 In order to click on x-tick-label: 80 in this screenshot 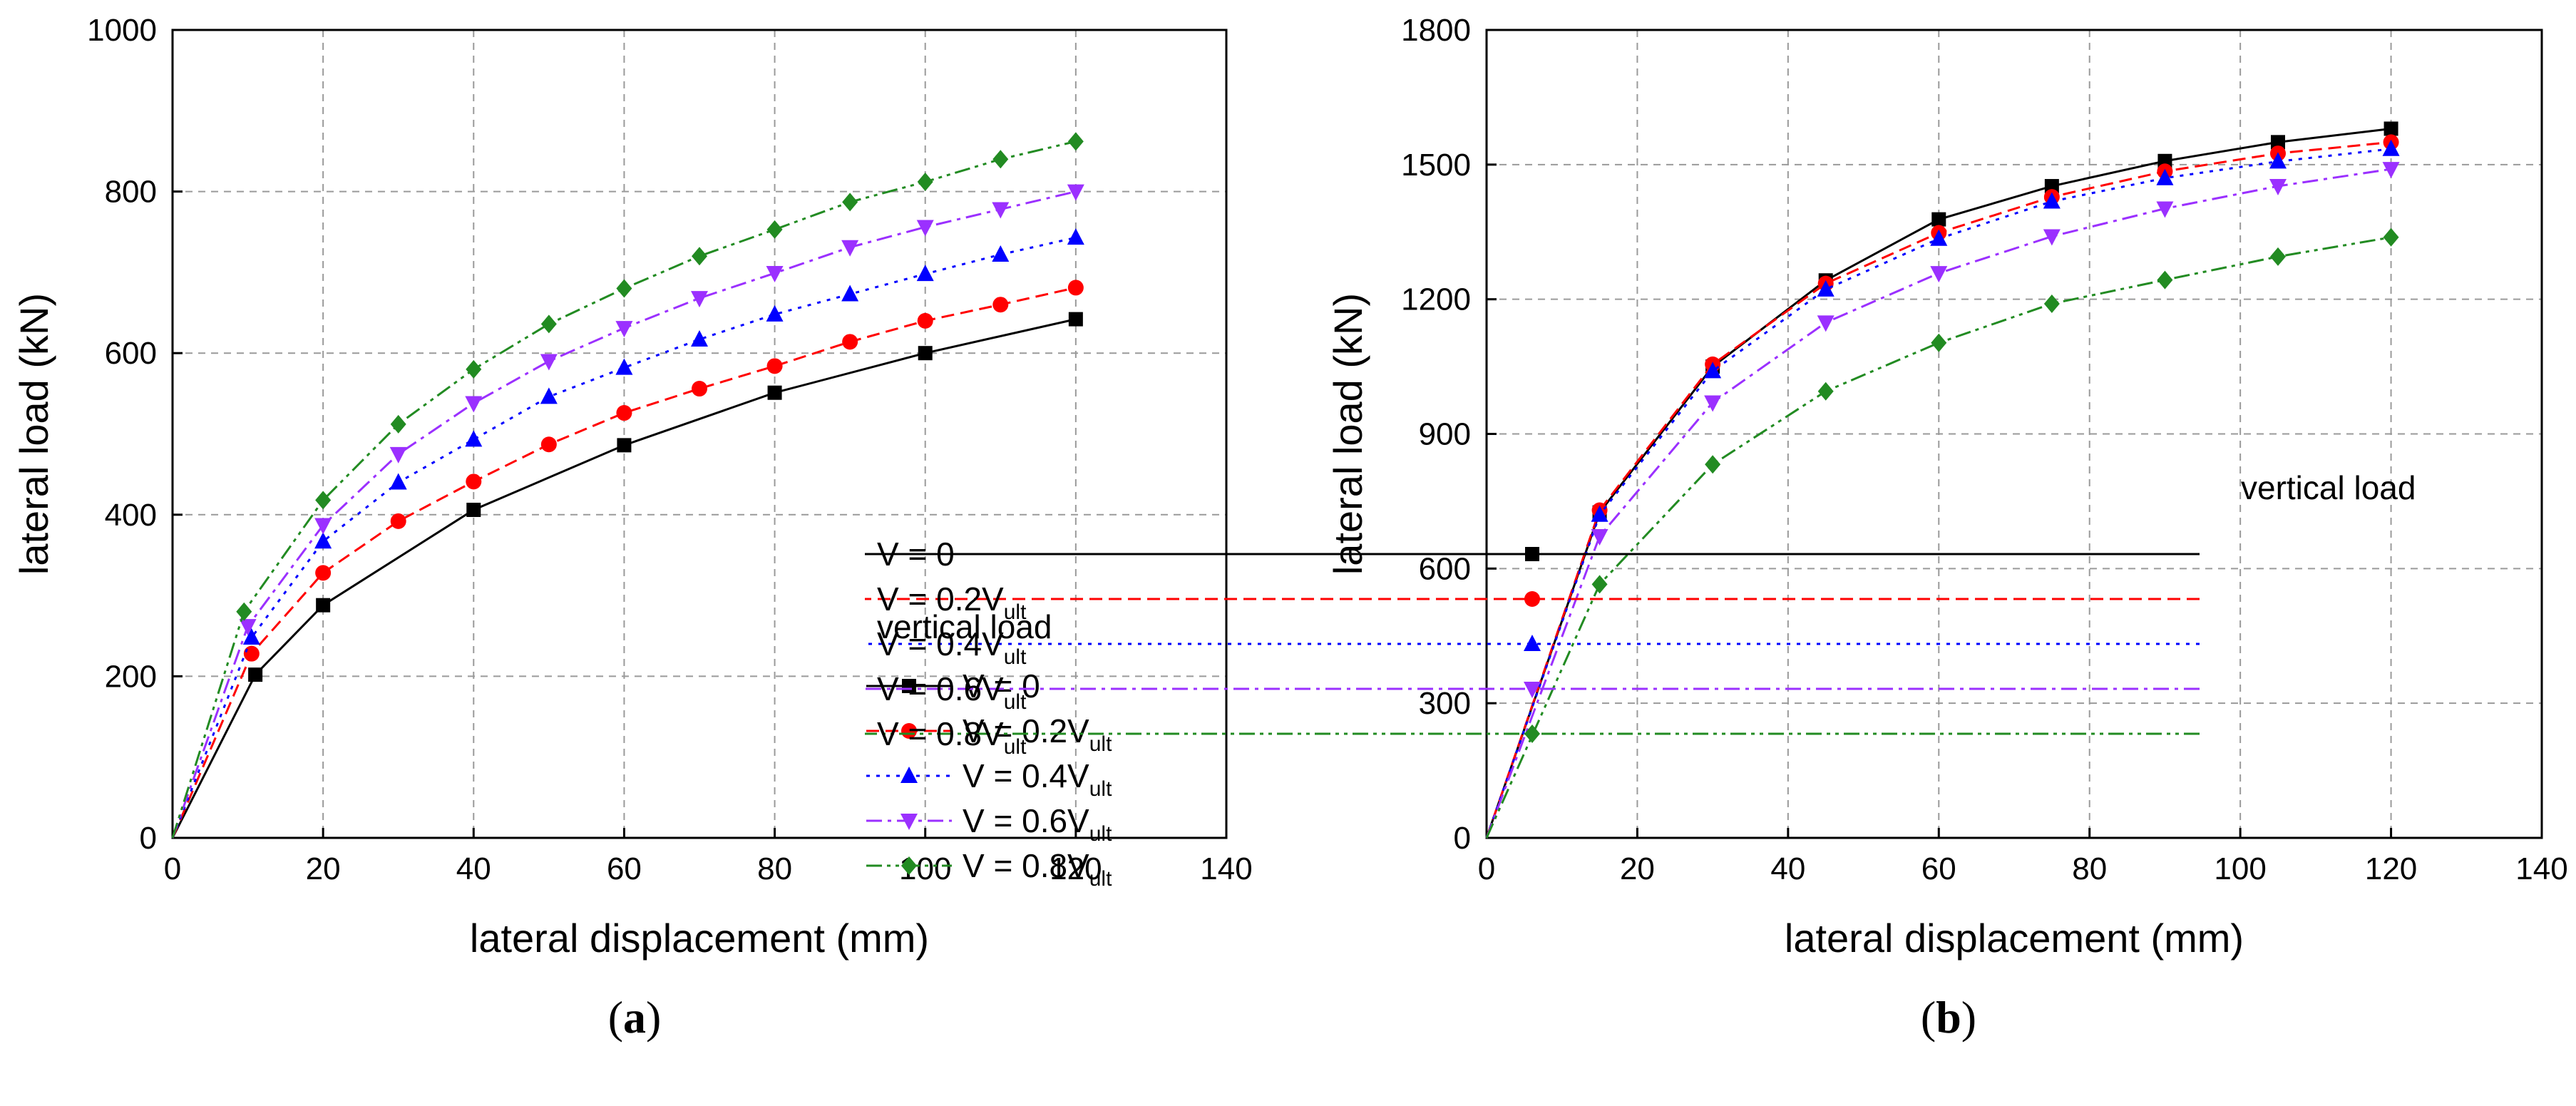, I will do `click(2089, 868)`.